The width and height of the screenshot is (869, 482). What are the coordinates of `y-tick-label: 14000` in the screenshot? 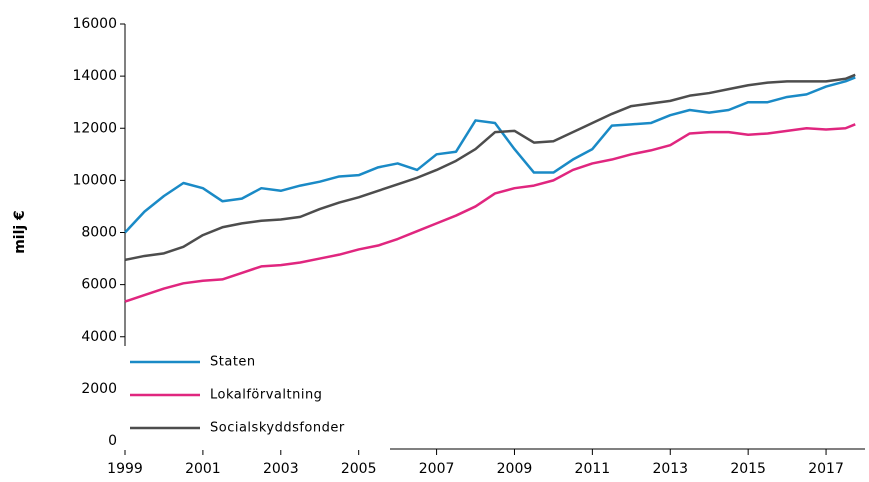 It's located at (94, 76).